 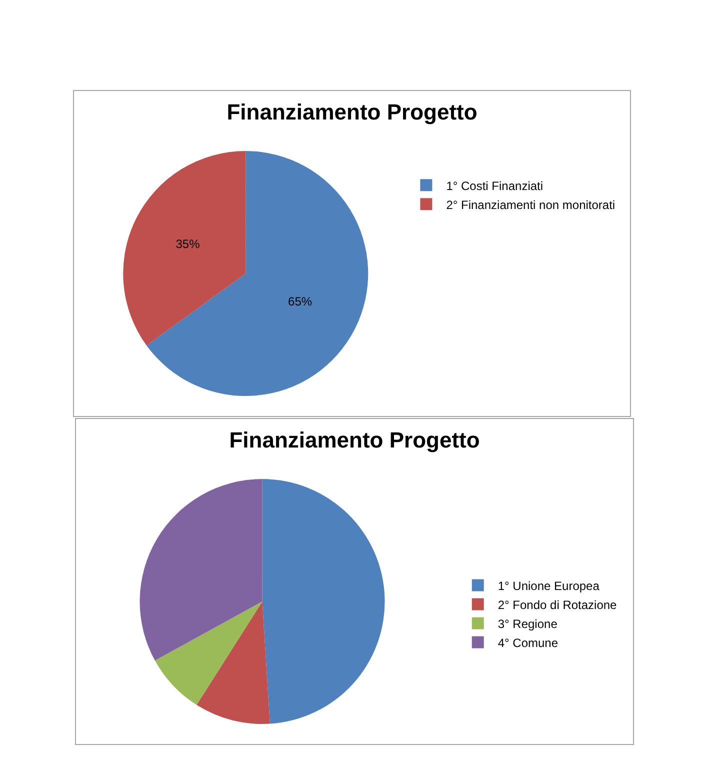 I want to click on legend-label: 1° Unione Europea, so click(x=549, y=585).